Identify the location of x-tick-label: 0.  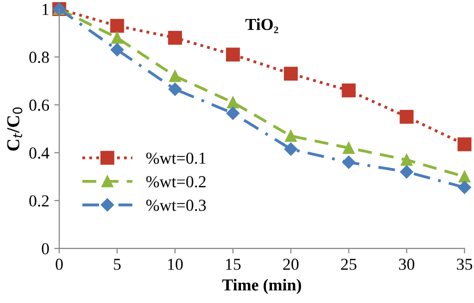
(59, 264).